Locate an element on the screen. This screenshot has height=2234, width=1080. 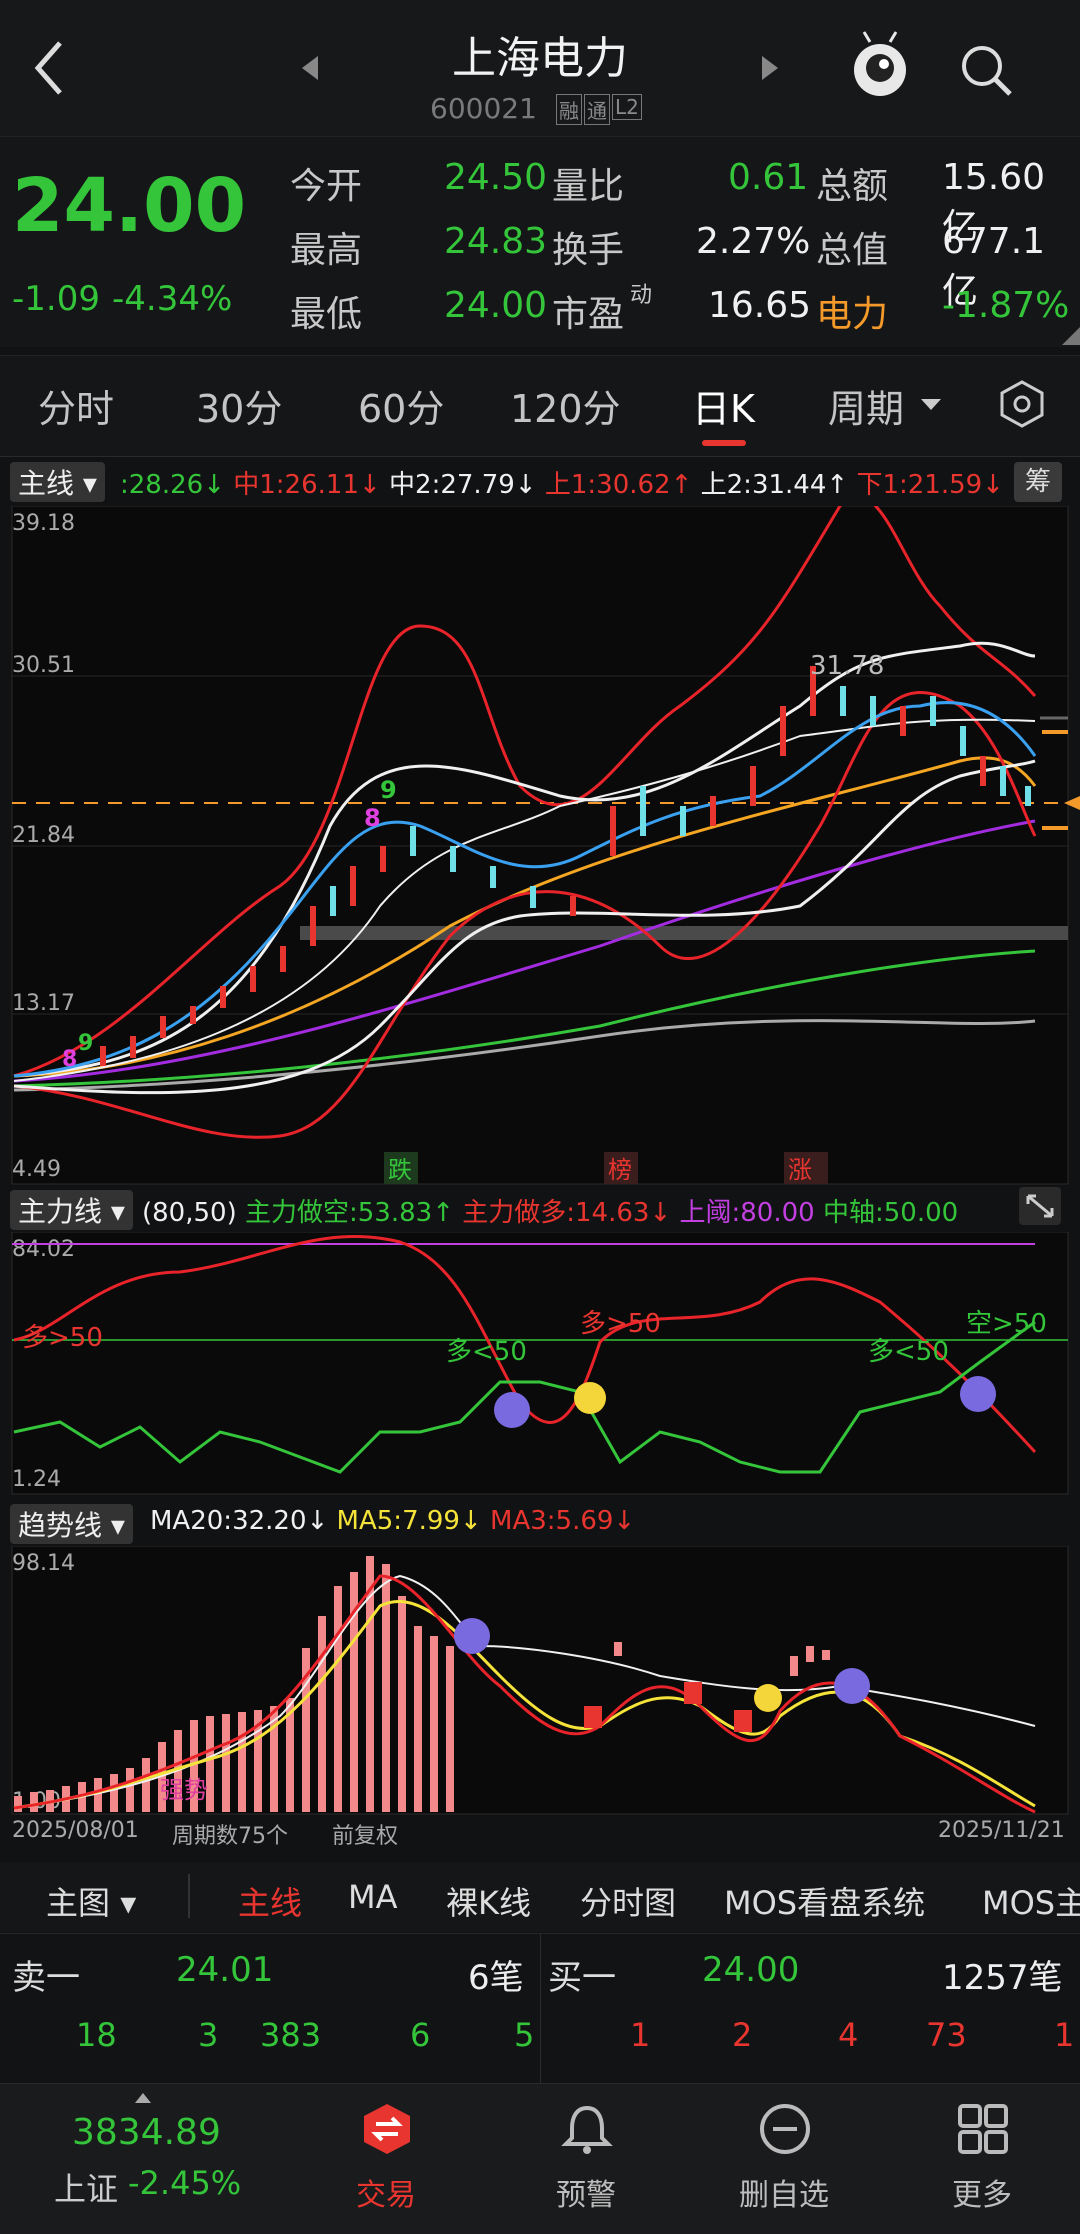
index-name: 上证 is located at coordinates (86, 2189).